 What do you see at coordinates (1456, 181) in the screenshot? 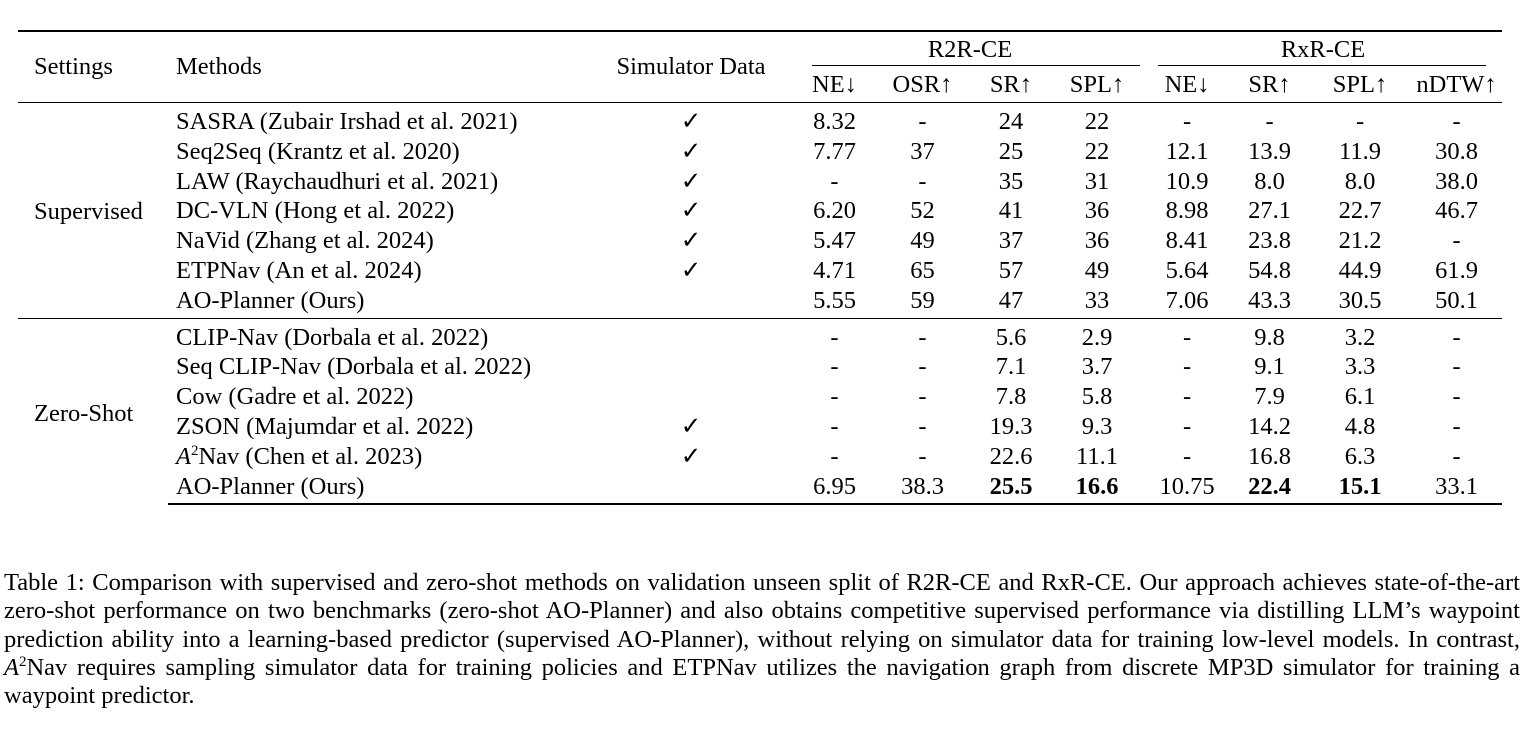
I see `rxr-cell: 38.0` at bounding box center [1456, 181].